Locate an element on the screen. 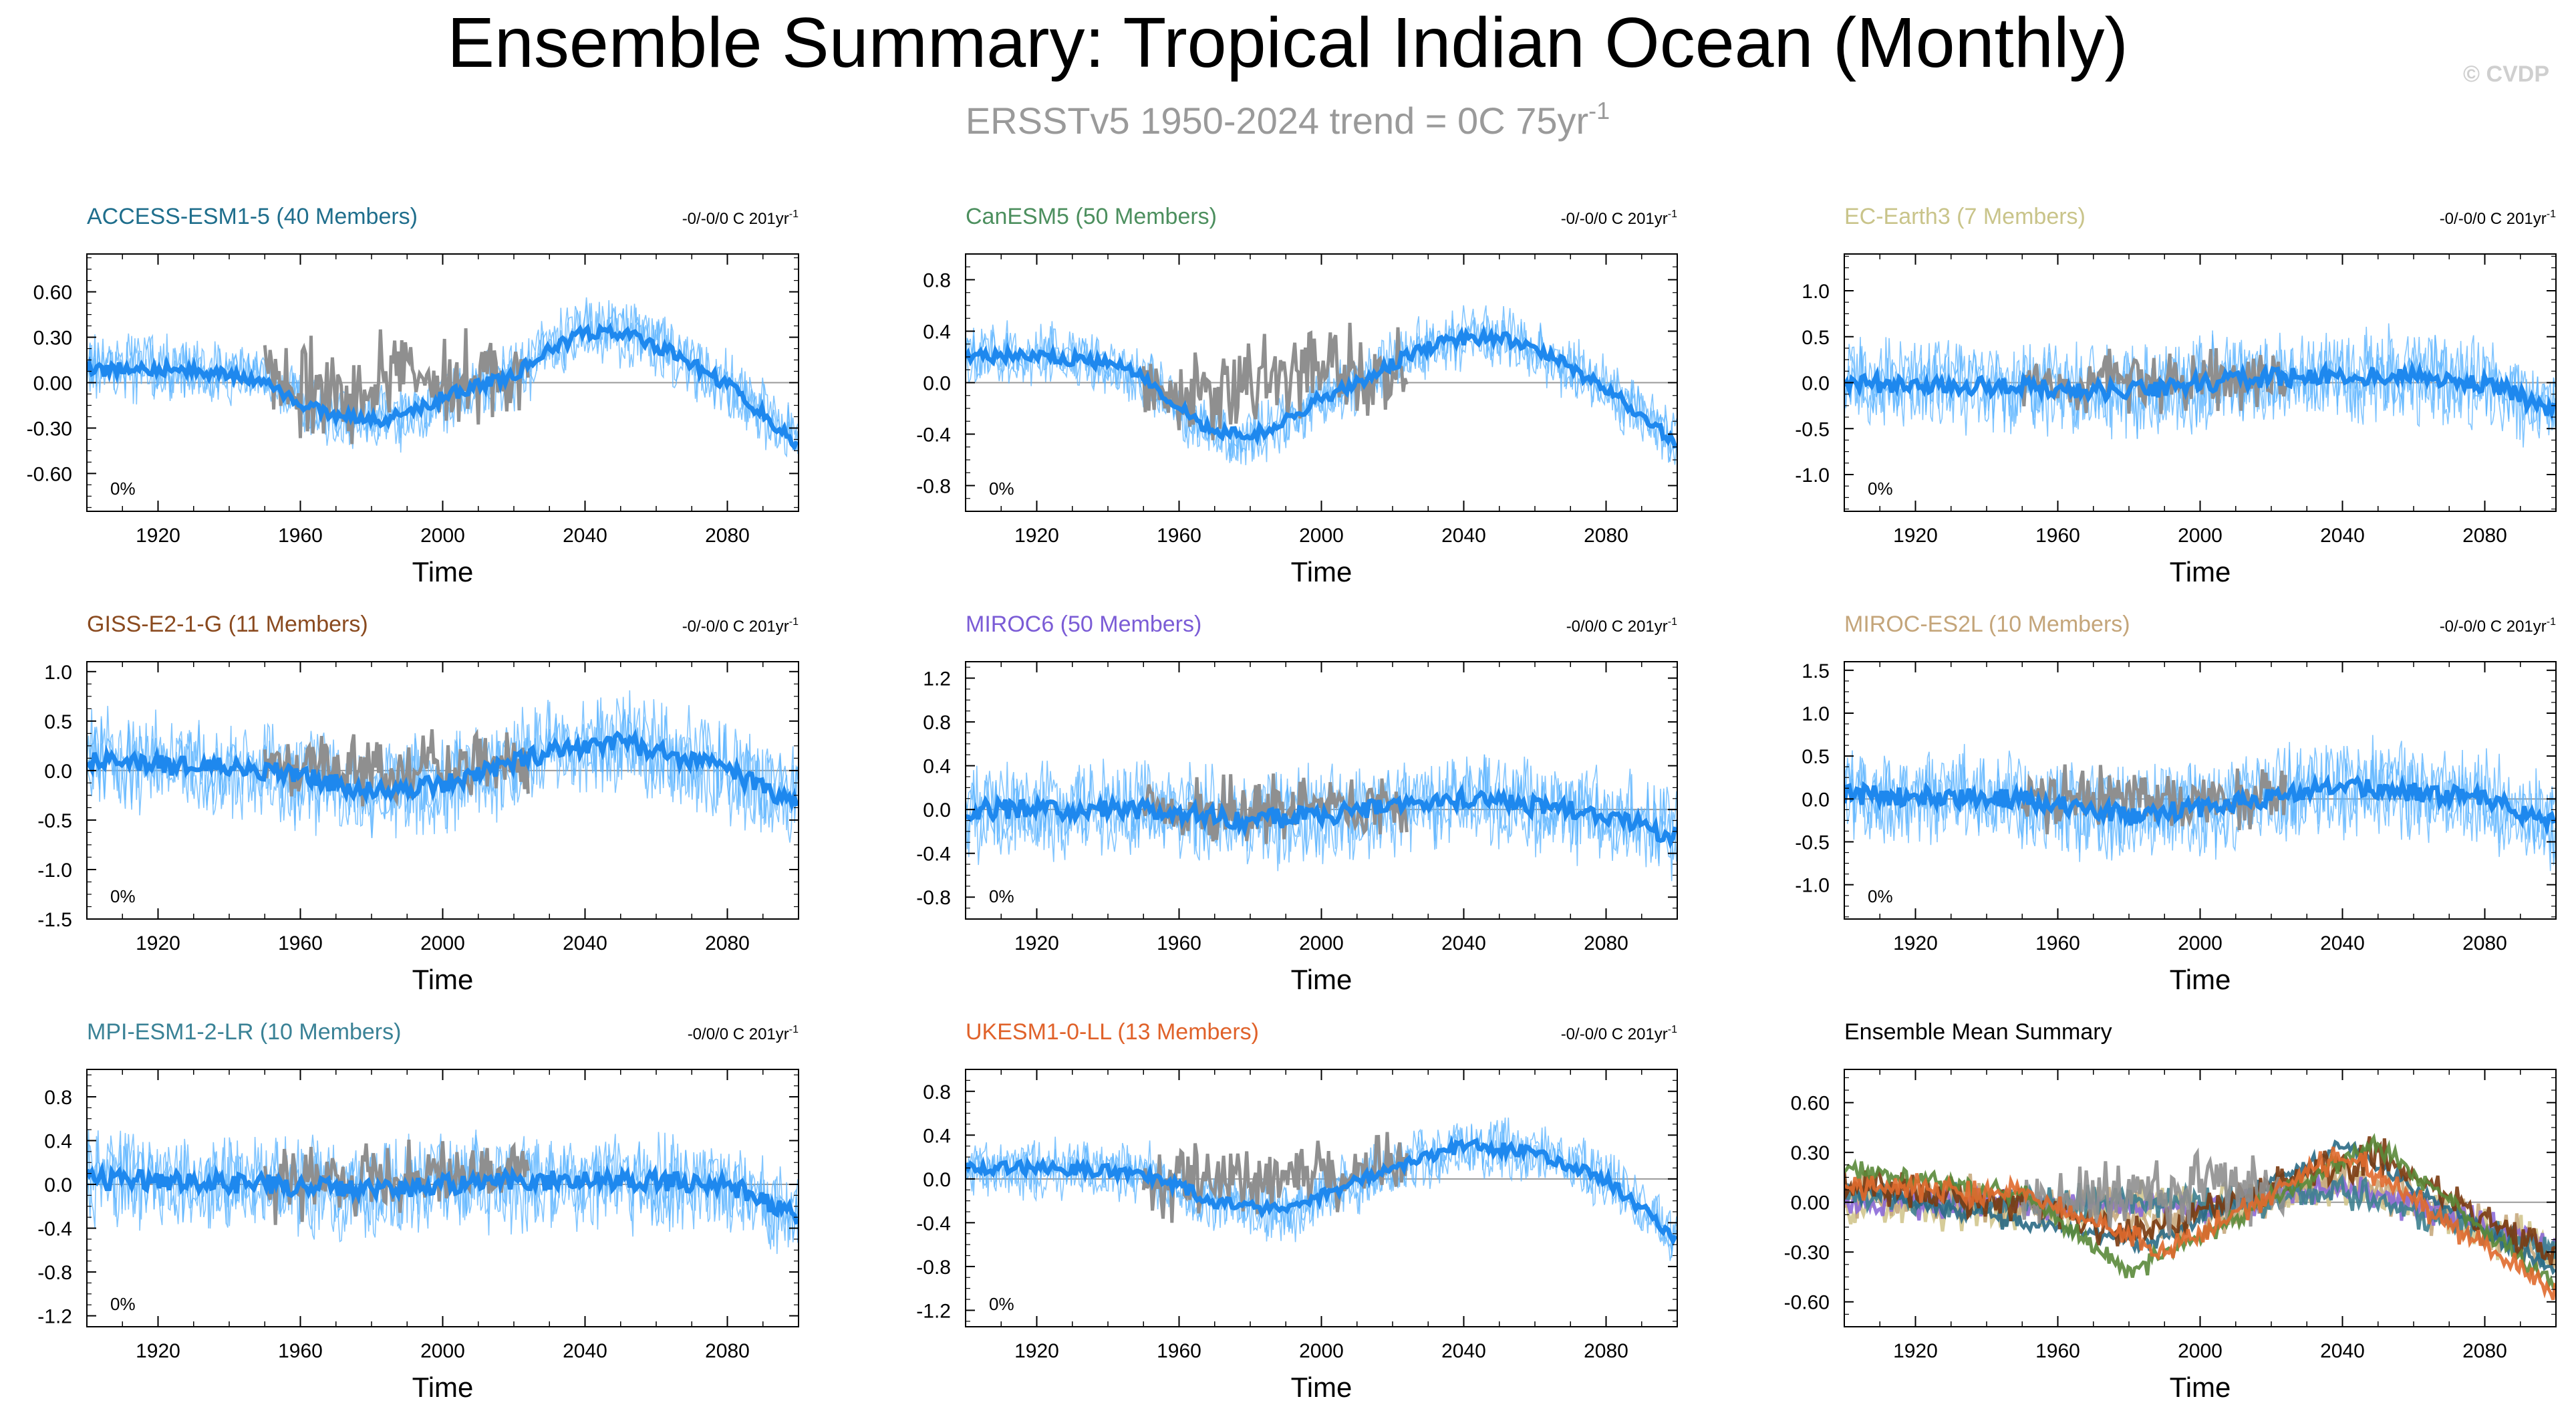 The width and height of the screenshot is (2576, 1427). figure-subtitle: ERSSTv5 1950-2024 trend = 0C 75yr-1 is located at coordinates (1288, 119).